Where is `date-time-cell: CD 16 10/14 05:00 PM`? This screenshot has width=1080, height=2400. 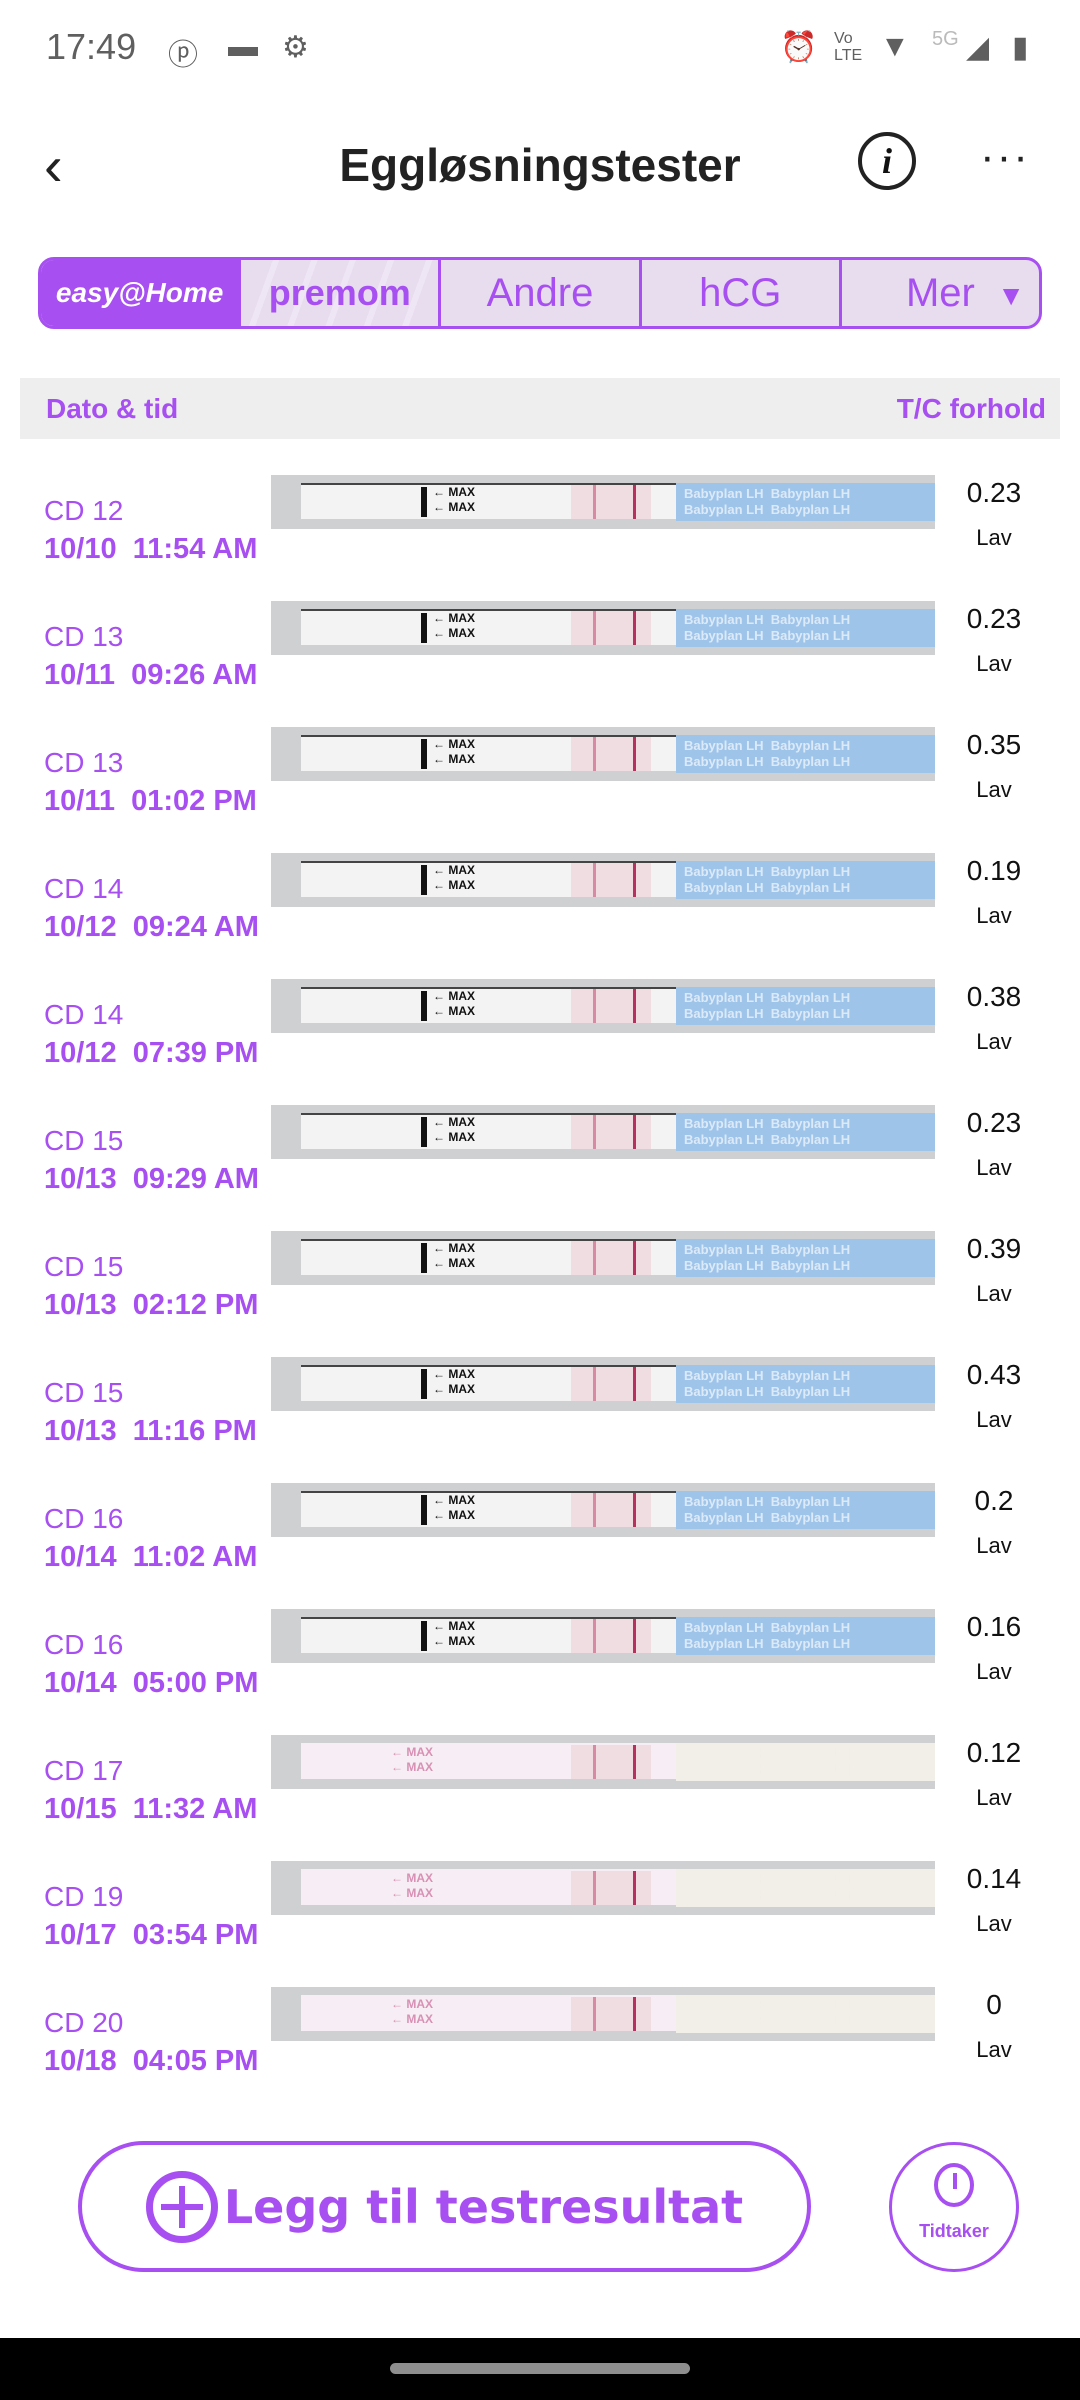 date-time-cell: CD 16 10/14 05:00 PM is located at coordinates (156, 1664).